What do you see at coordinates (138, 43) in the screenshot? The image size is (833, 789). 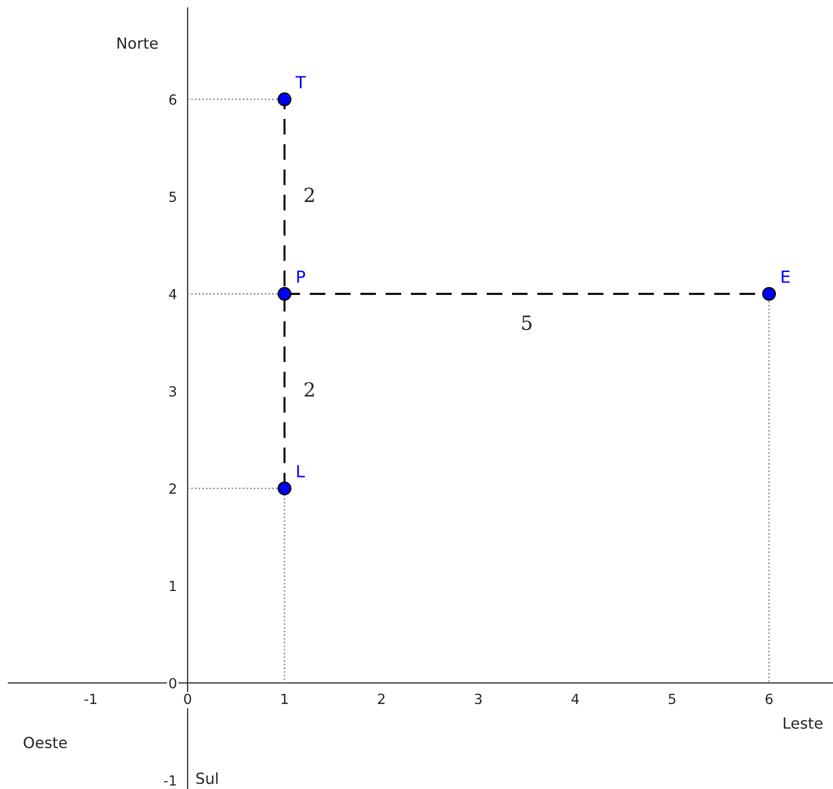 I see `y-axis-title: Norte` at bounding box center [138, 43].